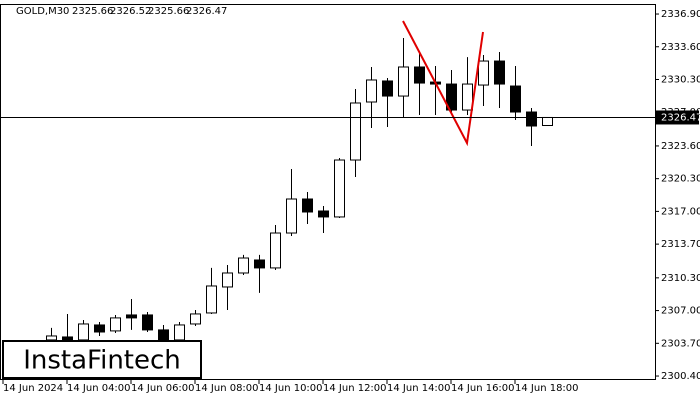 Image resolution: width=700 pixels, height=400 pixels. Describe the element at coordinates (680, 79) in the screenshot. I see `y-tick-label: 2330.30` at that location.